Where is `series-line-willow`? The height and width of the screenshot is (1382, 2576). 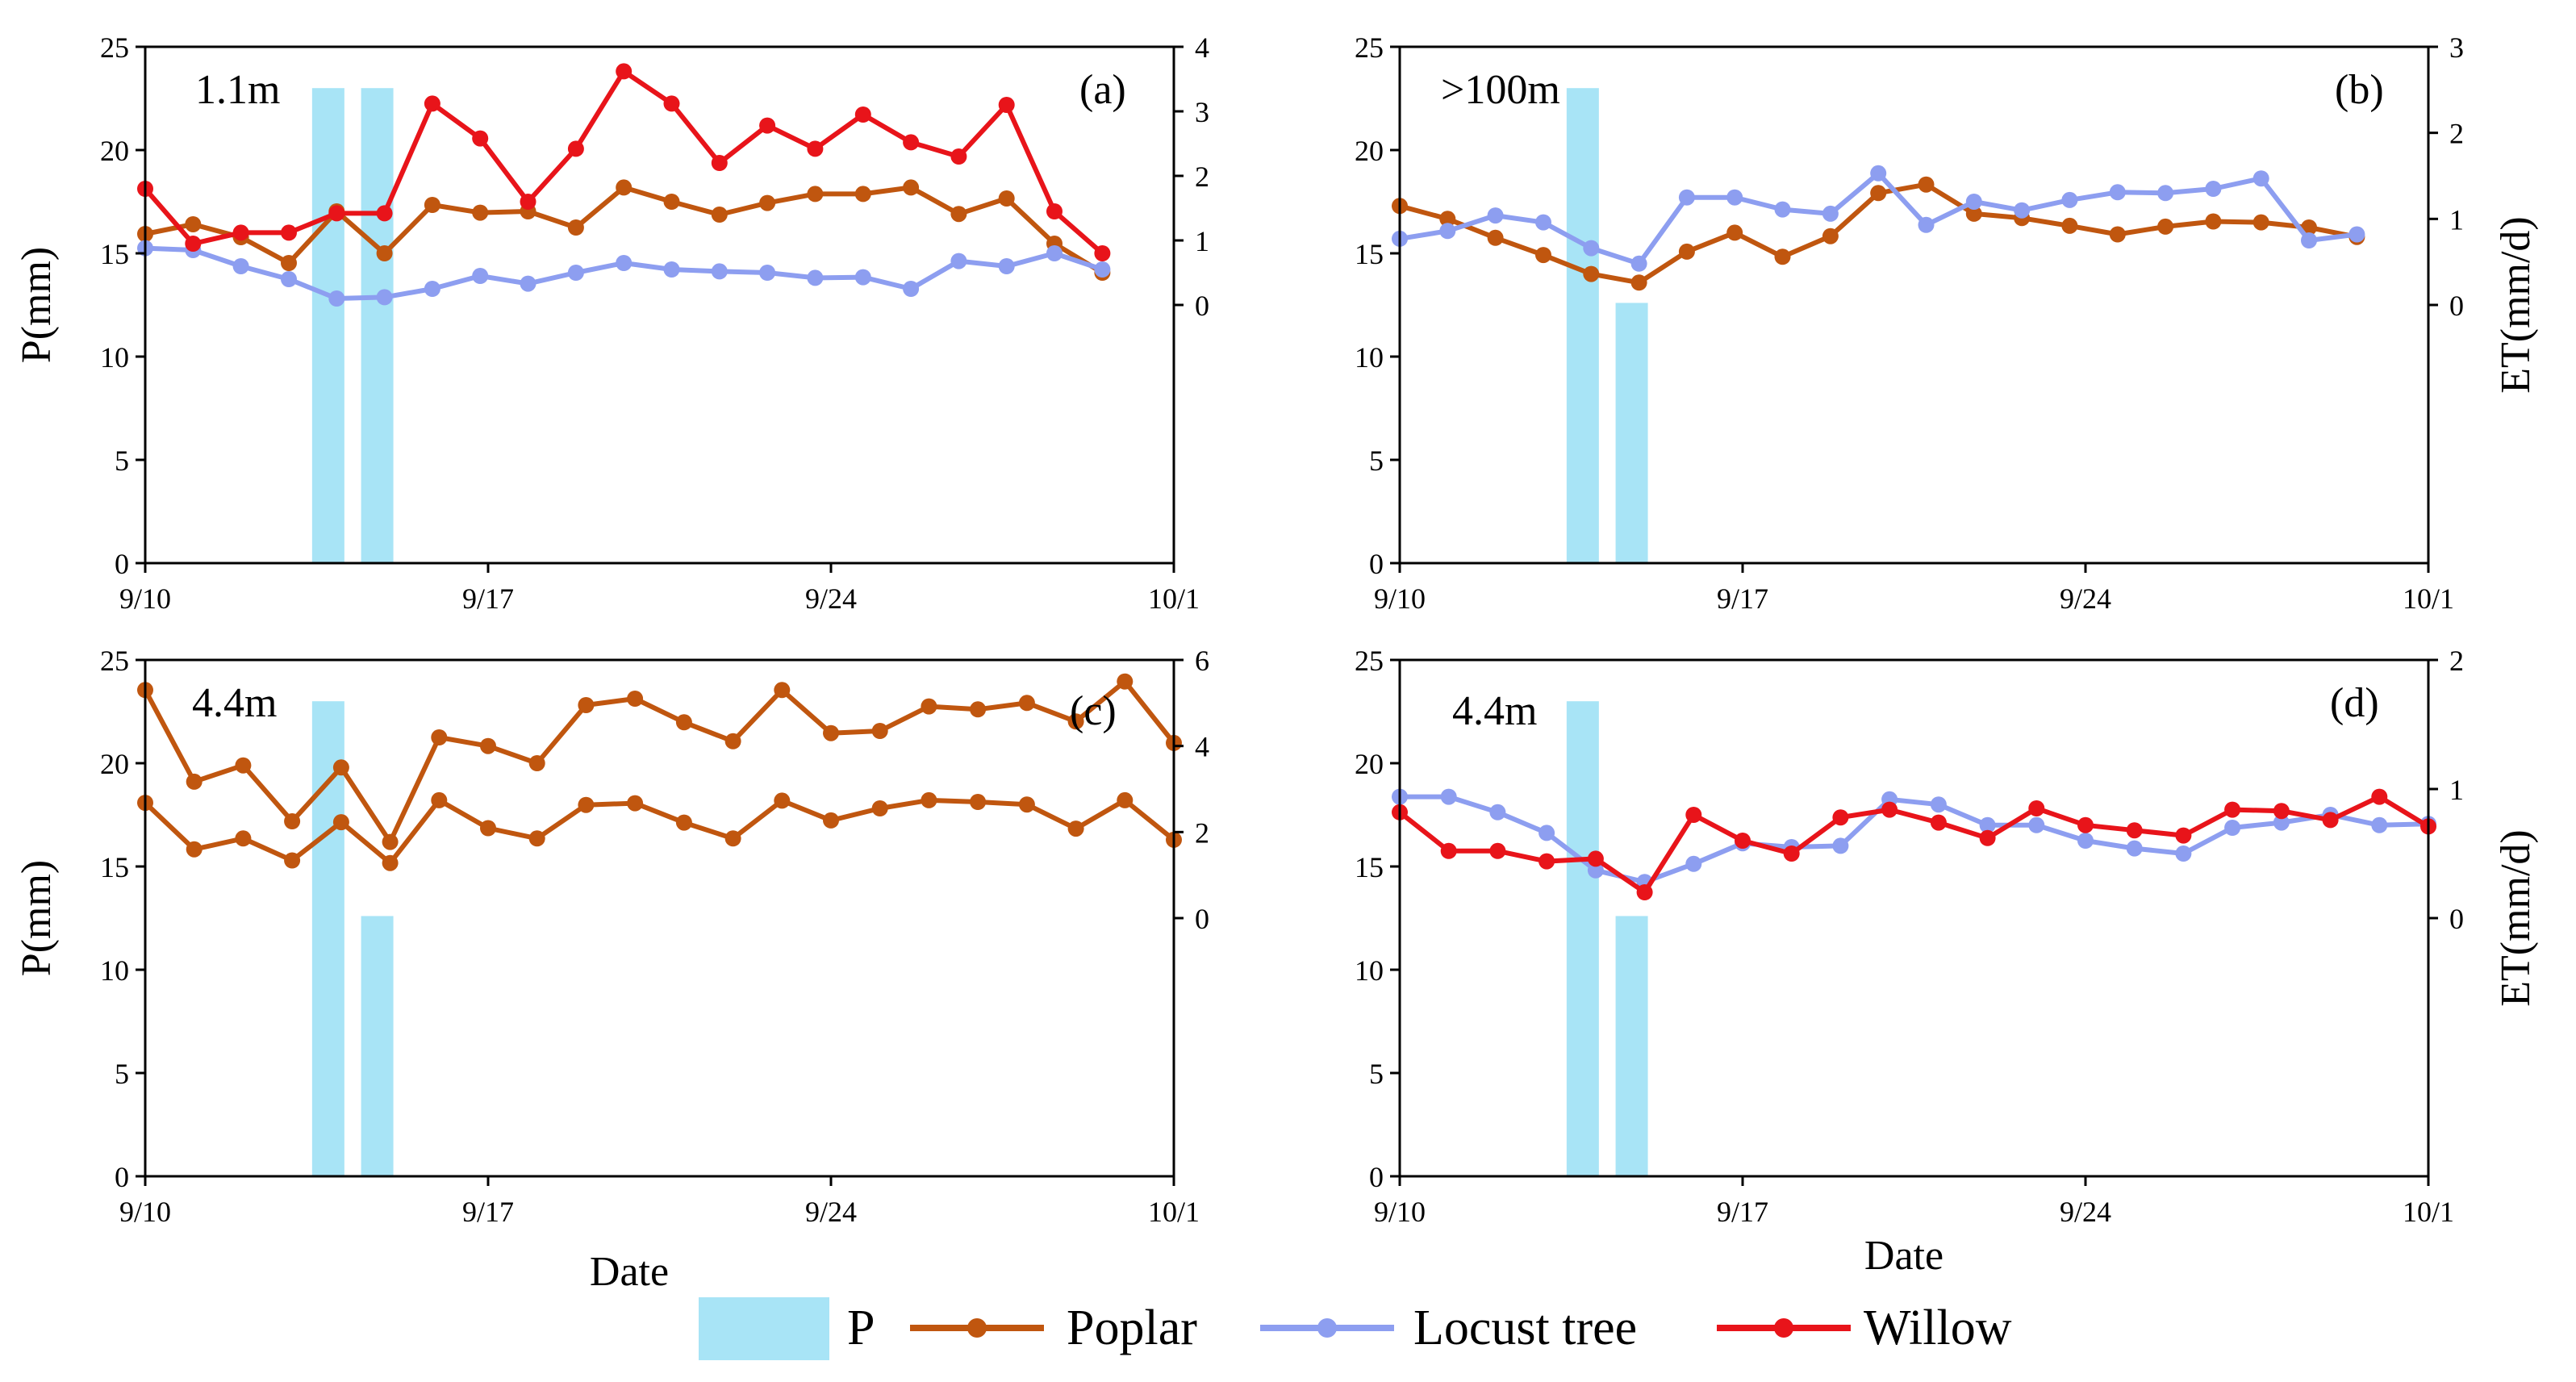 series-line-willow is located at coordinates (1914, 844).